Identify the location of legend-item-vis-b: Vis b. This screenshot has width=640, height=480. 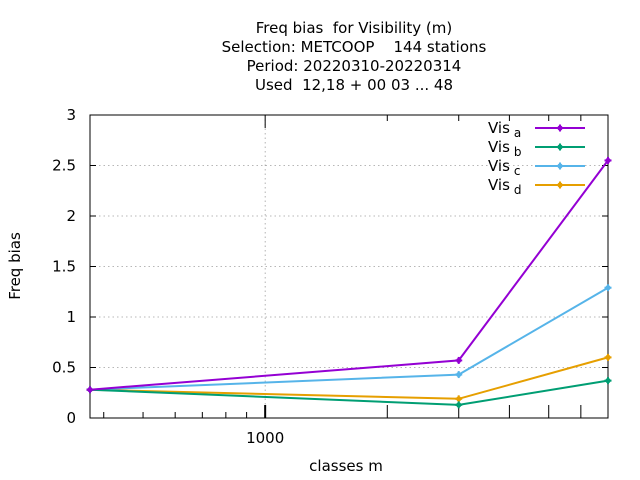
(536, 148).